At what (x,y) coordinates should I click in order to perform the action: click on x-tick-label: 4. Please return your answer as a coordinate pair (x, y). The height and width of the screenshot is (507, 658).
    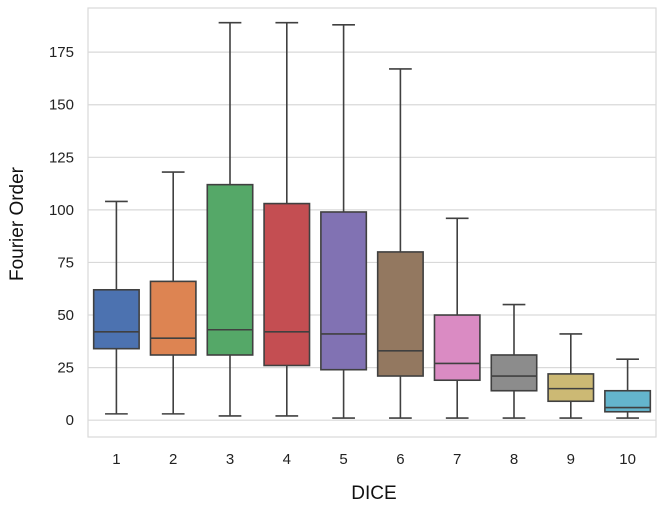
    Looking at the image, I should click on (287, 459).